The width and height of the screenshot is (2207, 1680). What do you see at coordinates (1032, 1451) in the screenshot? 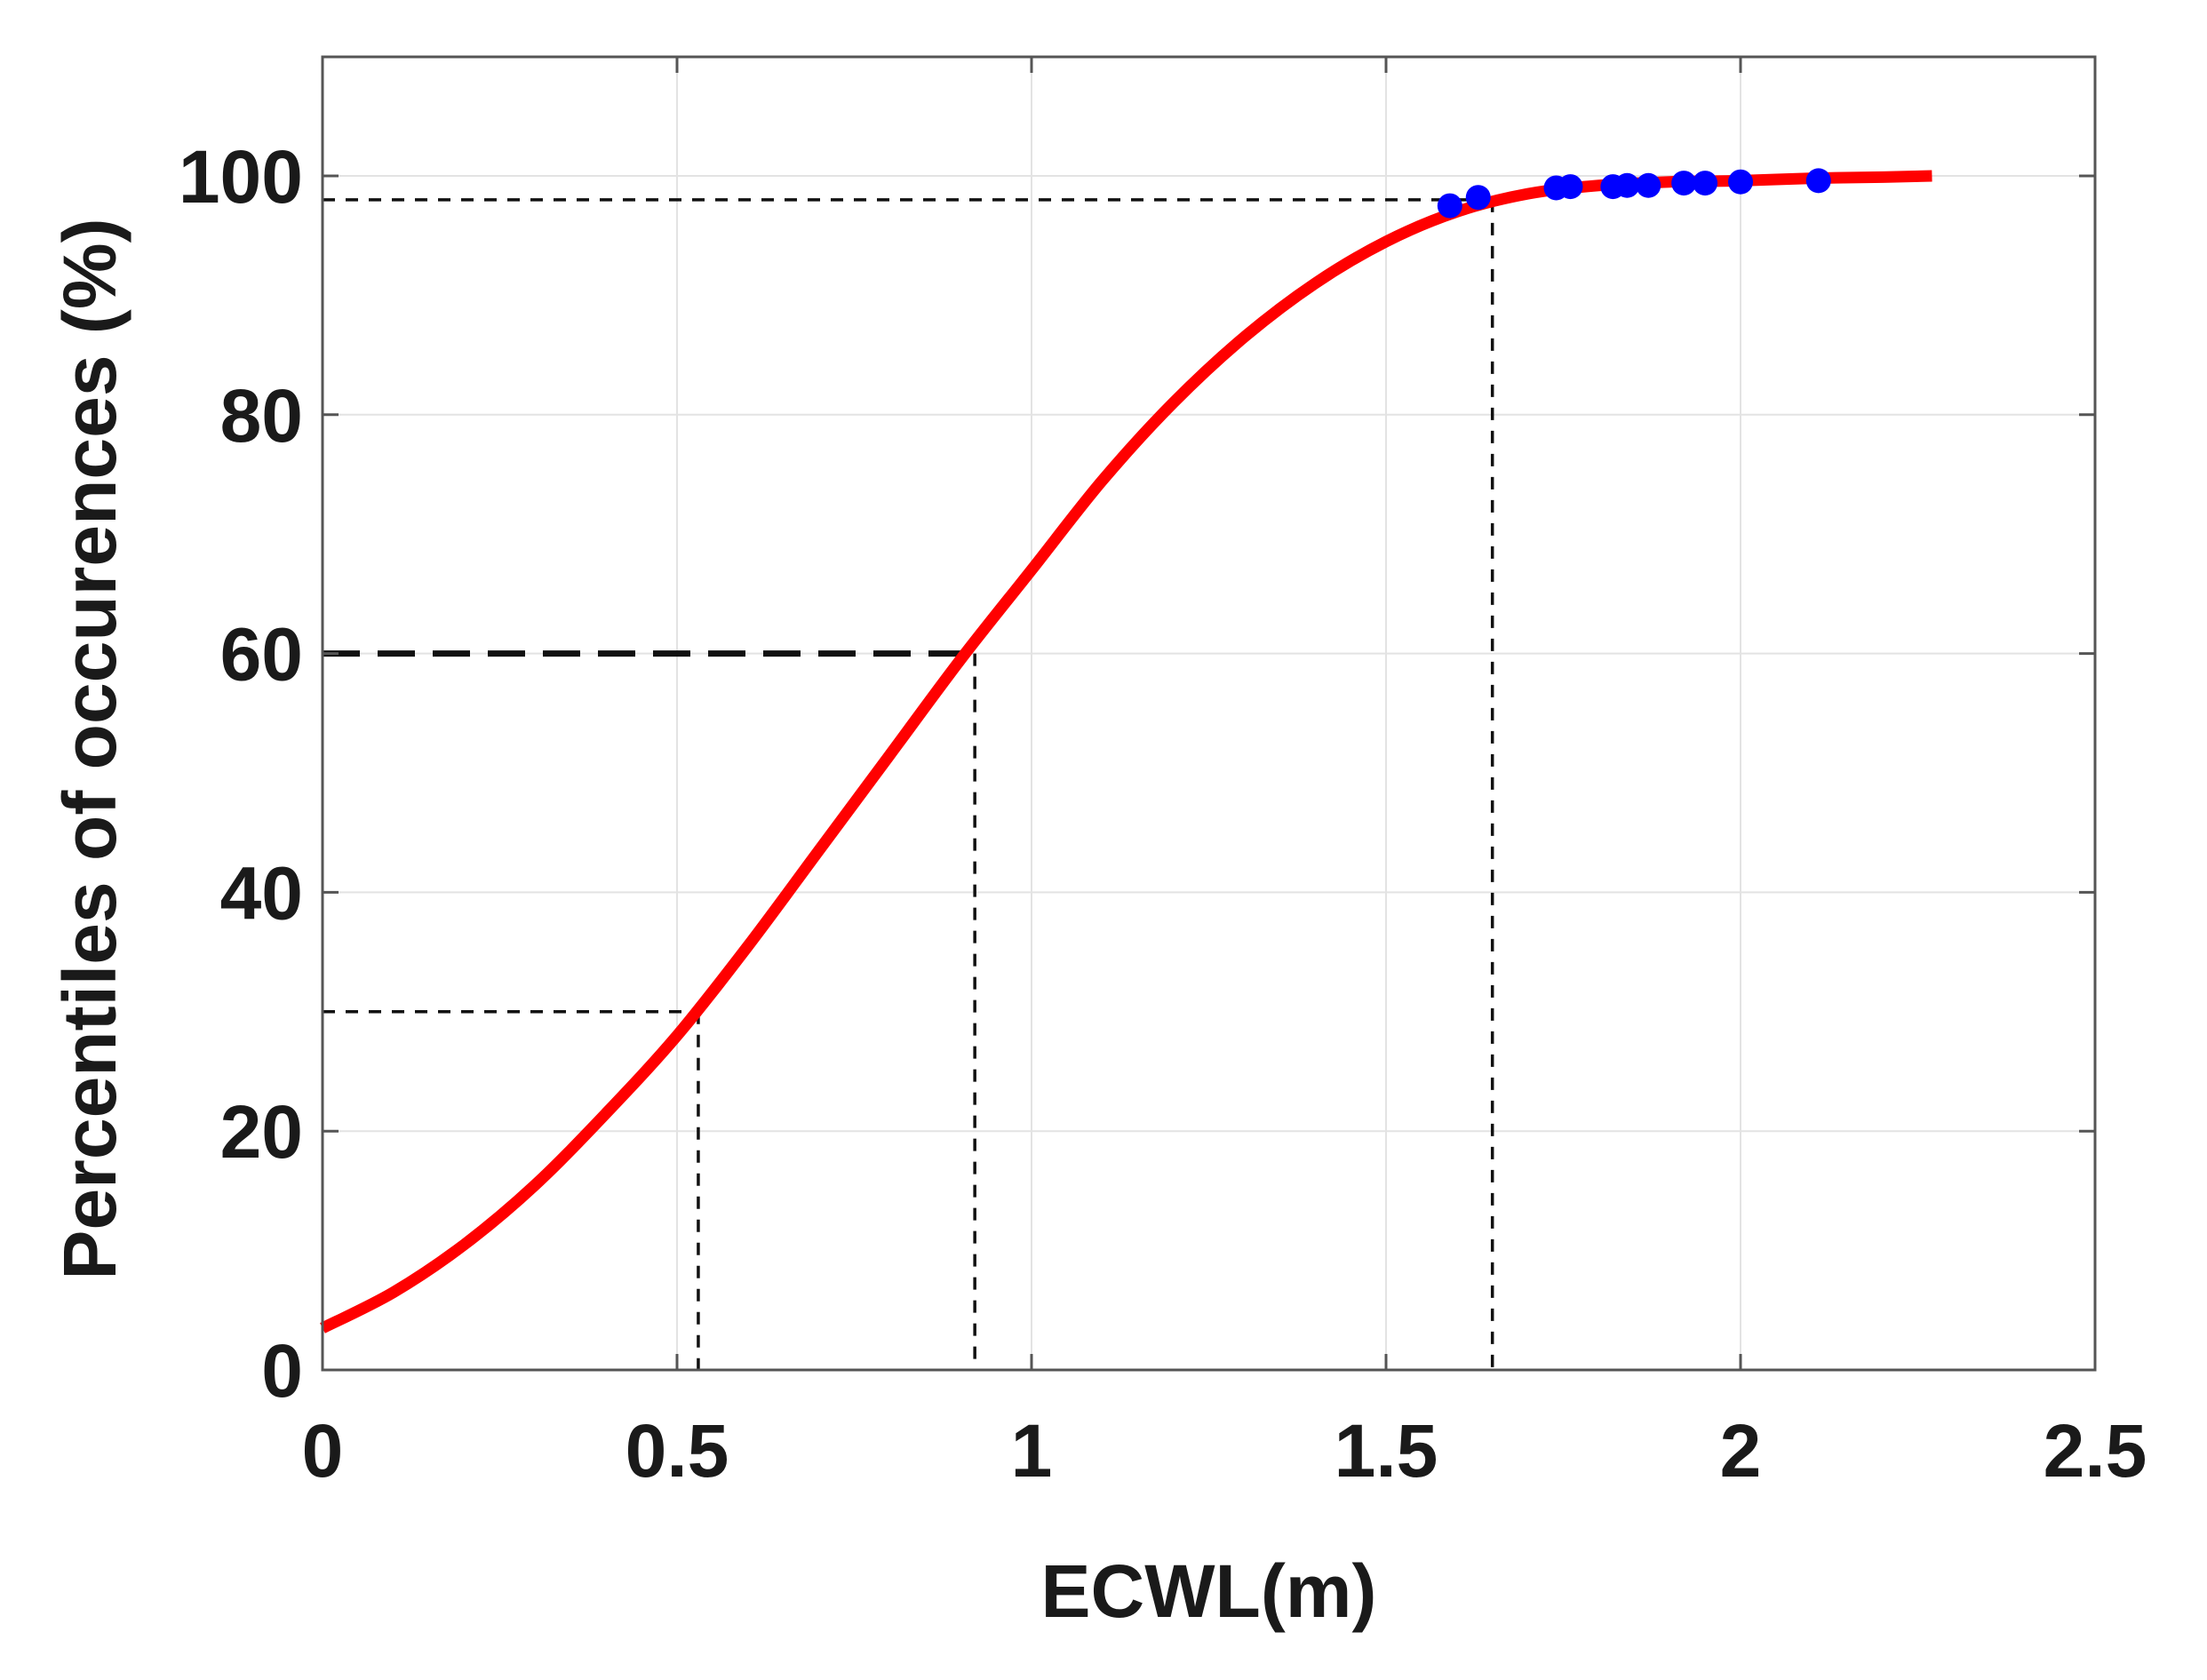
I see `x-tick-label: 1` at bounding box center [1032, 1451].